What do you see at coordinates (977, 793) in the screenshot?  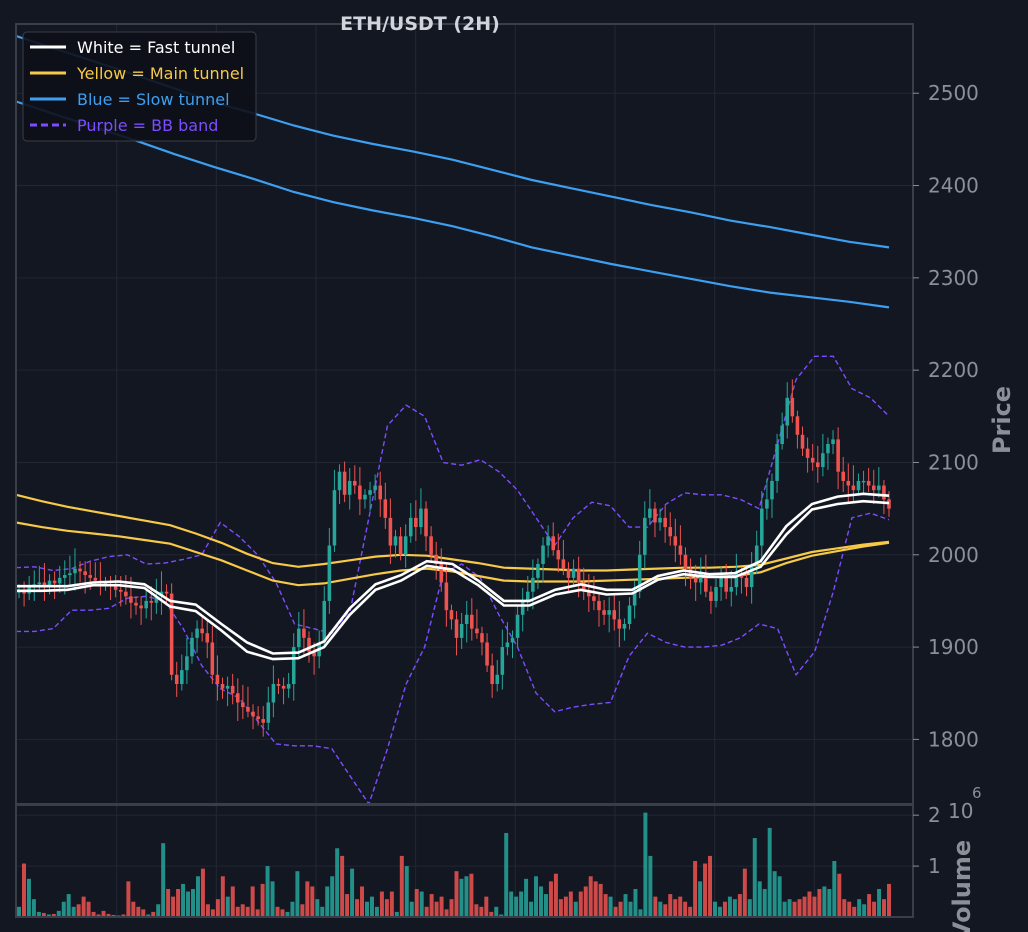 I see `volume-exponent-power: 6` at bounding box center [977, 793].